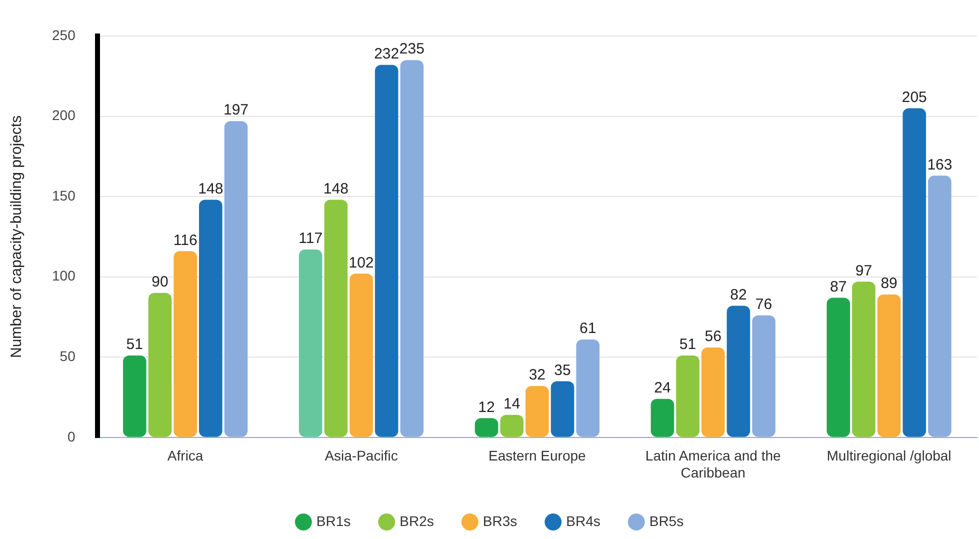  Describe the element at coordinates (185, 240) in the screenshot. I see `data-label: 116` at that location.